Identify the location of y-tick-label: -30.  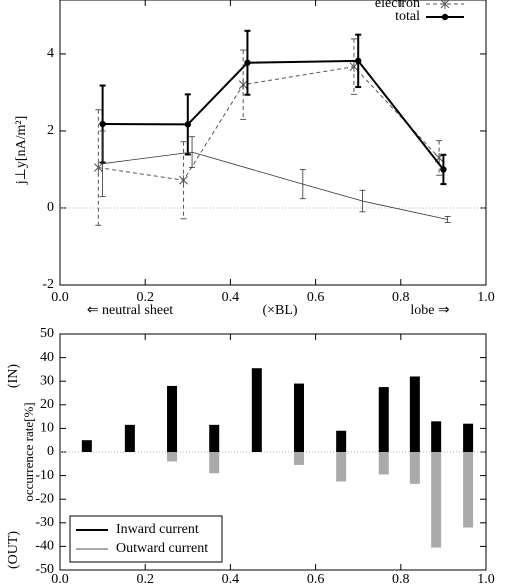
(44, 522).